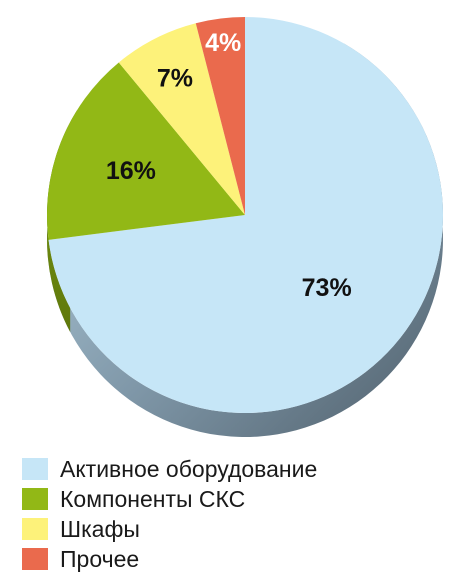 The image size is (450, 582). I want to click on pie-data-label: 7%, so click(175, 78).